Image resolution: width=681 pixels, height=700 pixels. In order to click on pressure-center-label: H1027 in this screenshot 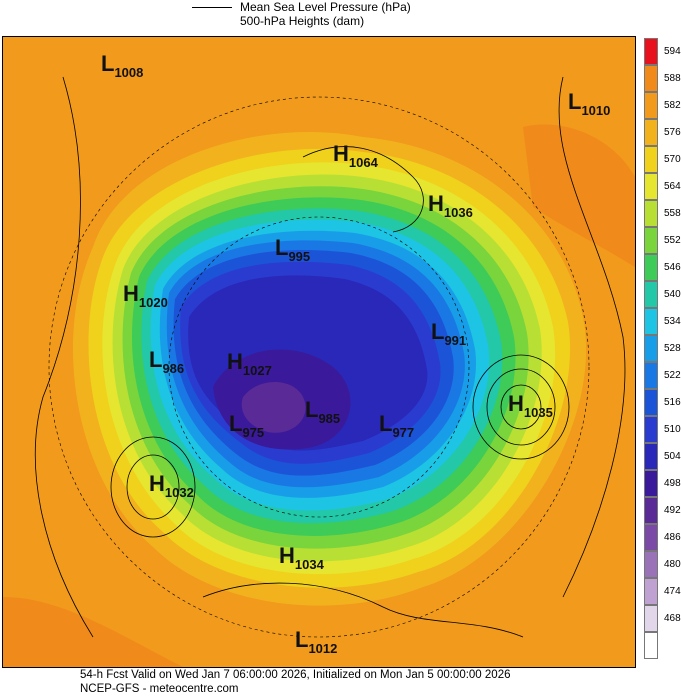, I will do `click(249, 363)`.